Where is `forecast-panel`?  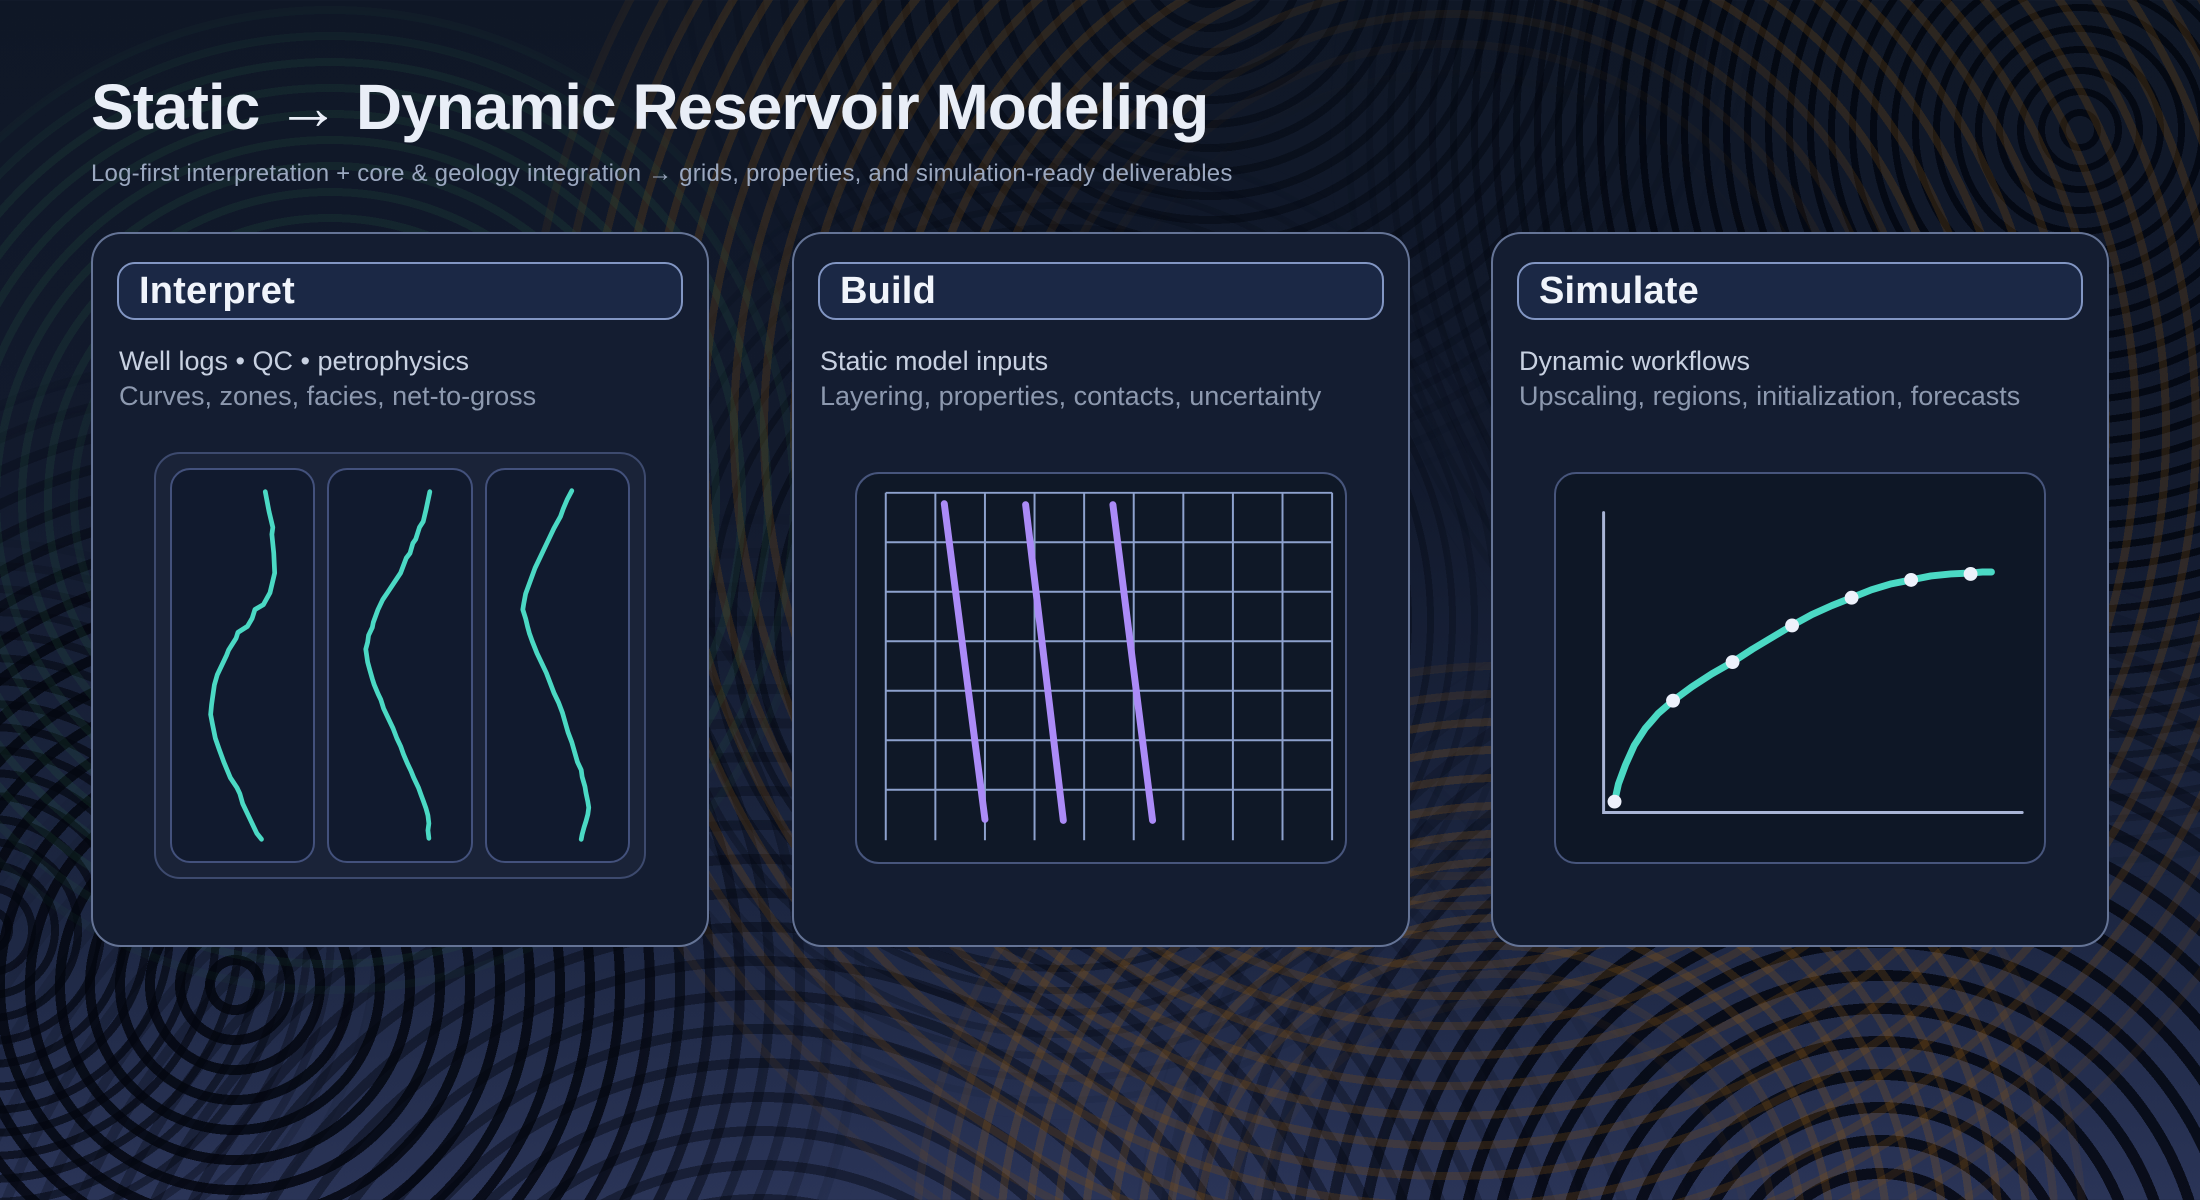
forecast-panel is located at coordinates (1800, 668).